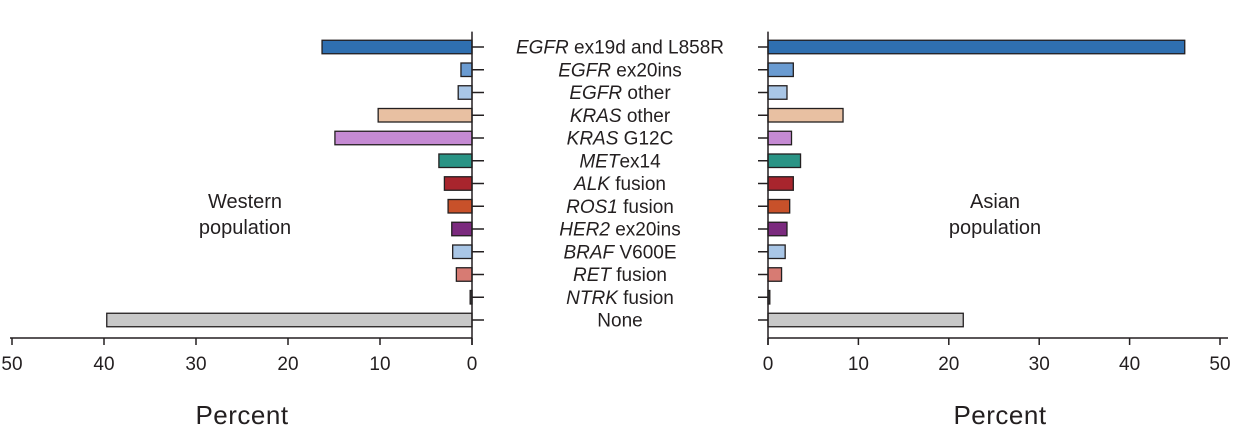 The width and height of the screenshot is (1243, 437). What do you see at coordinates (1039, 364) in the screenshot?
I see `asian-tick-label: 30` at bounding box center [1039, 364].